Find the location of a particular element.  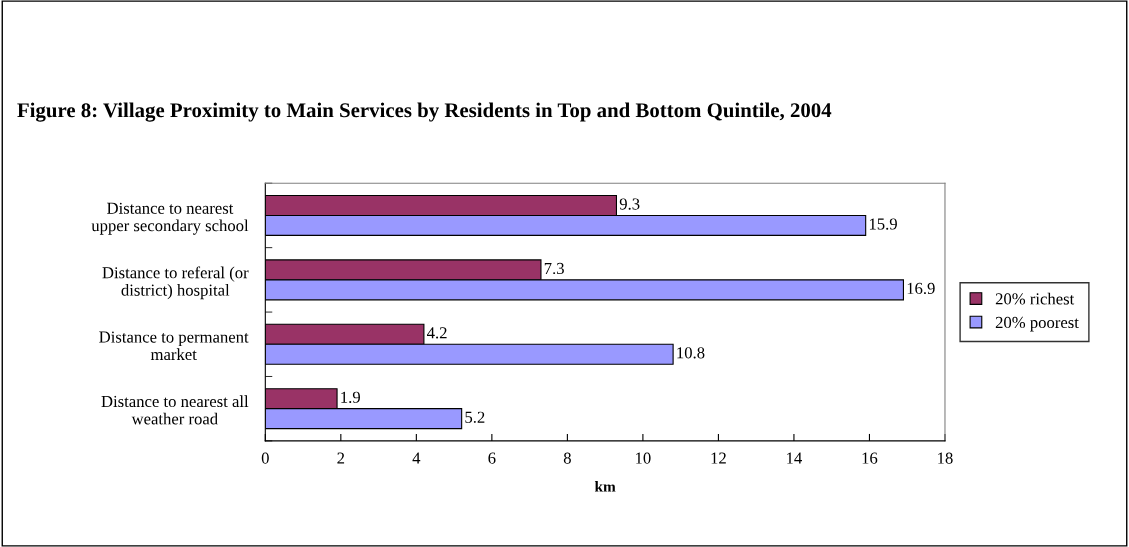

data-label: 16.9 is located at coordinates (921, 288).